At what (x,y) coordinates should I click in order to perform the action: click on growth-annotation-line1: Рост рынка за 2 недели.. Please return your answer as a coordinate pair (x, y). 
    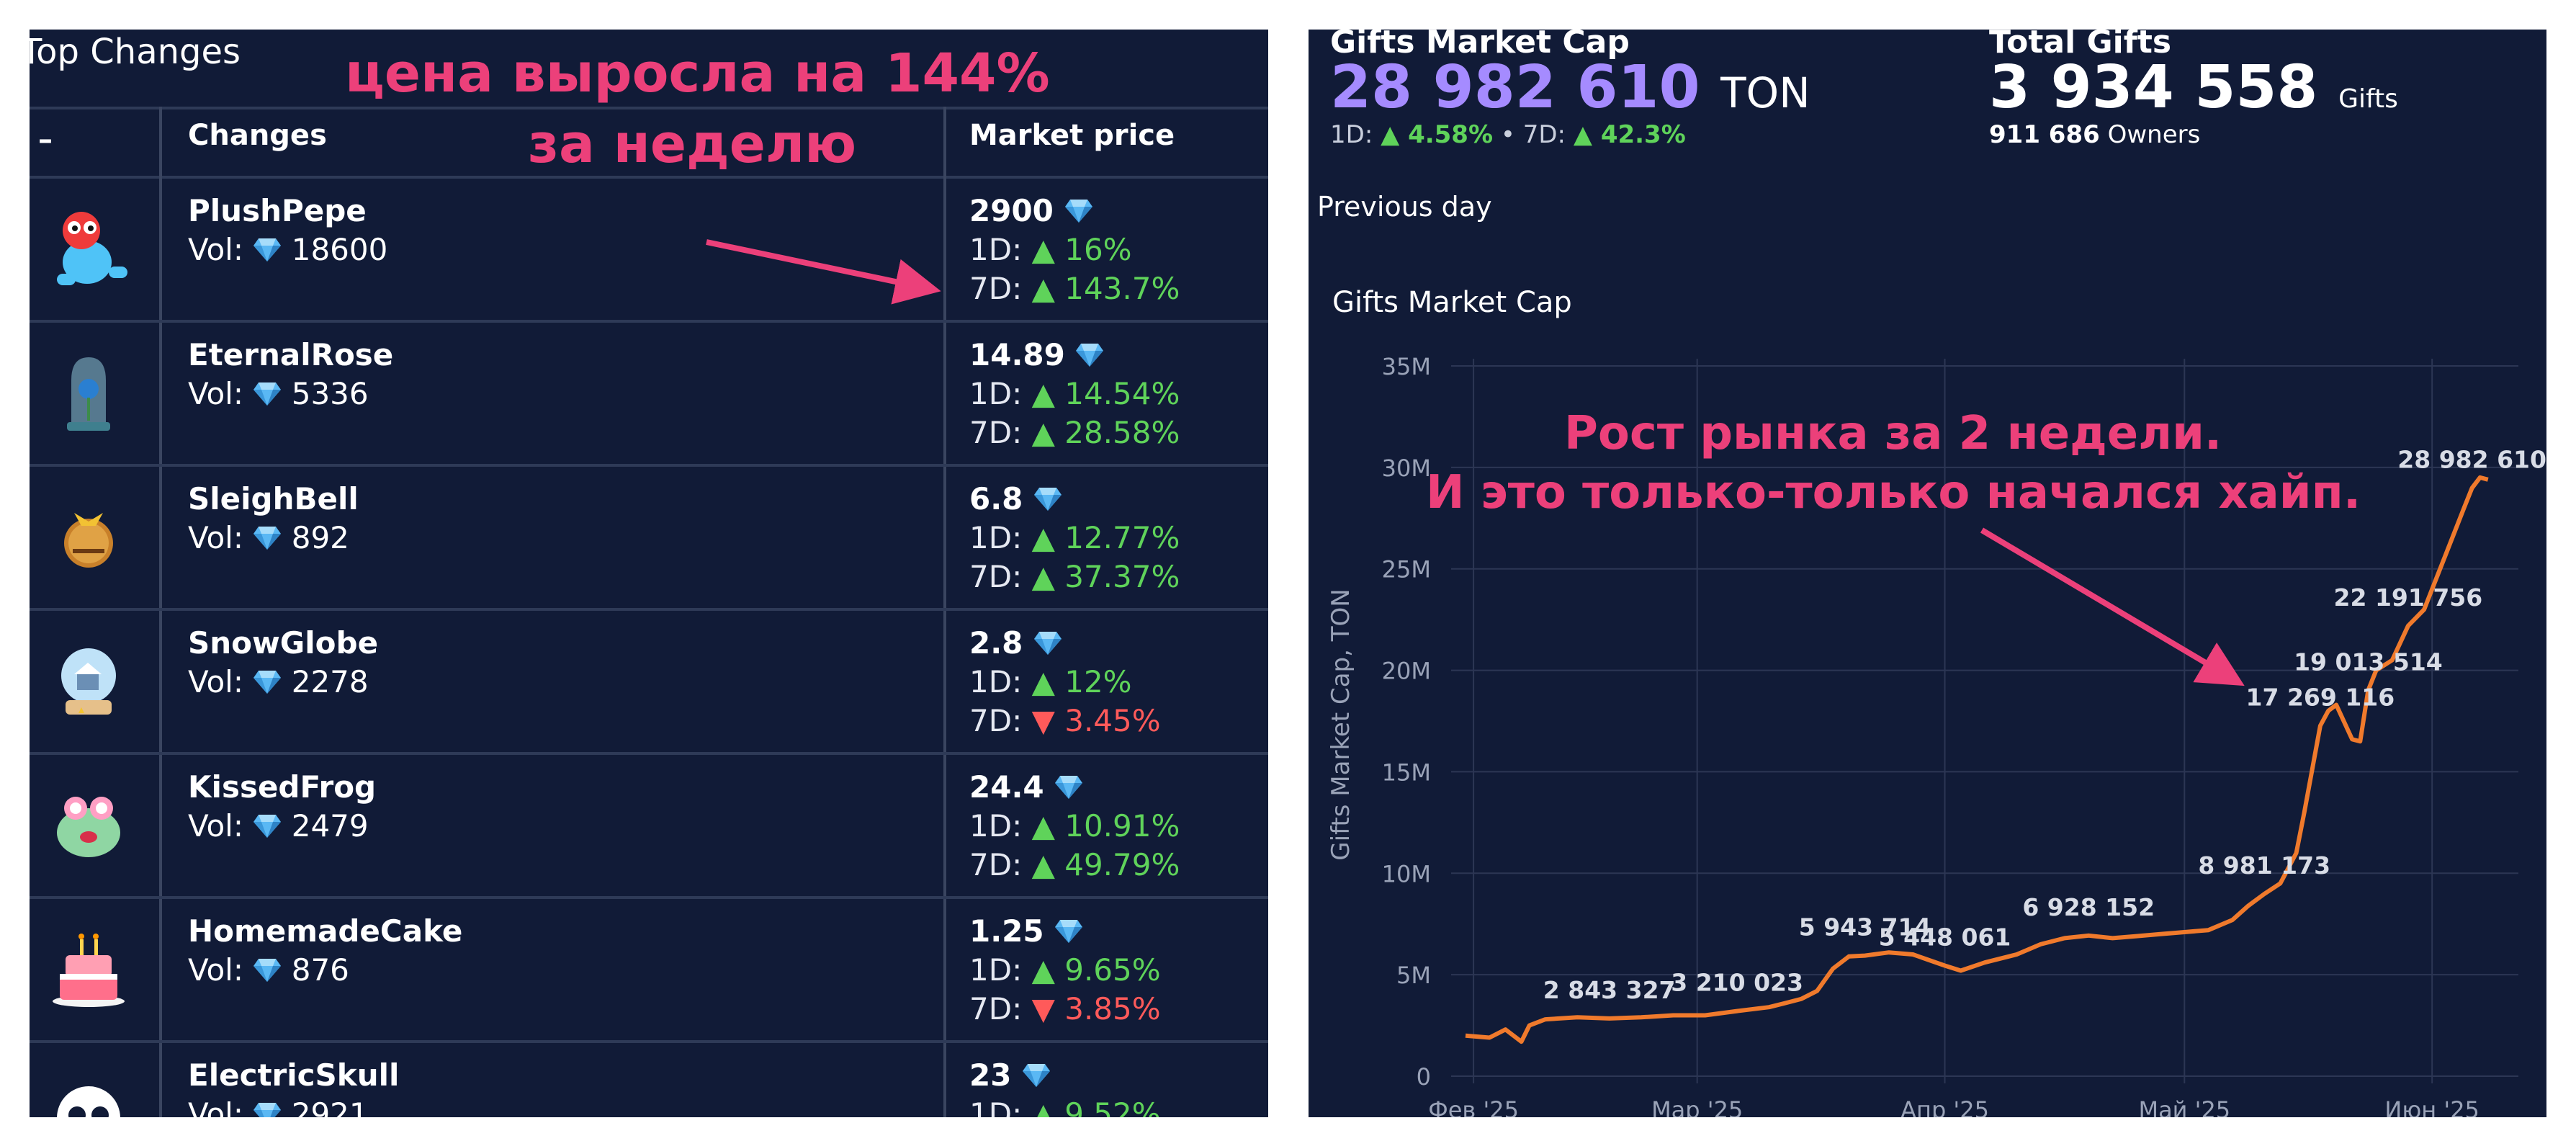
    Looking at the image, I should click on (1893, 434).